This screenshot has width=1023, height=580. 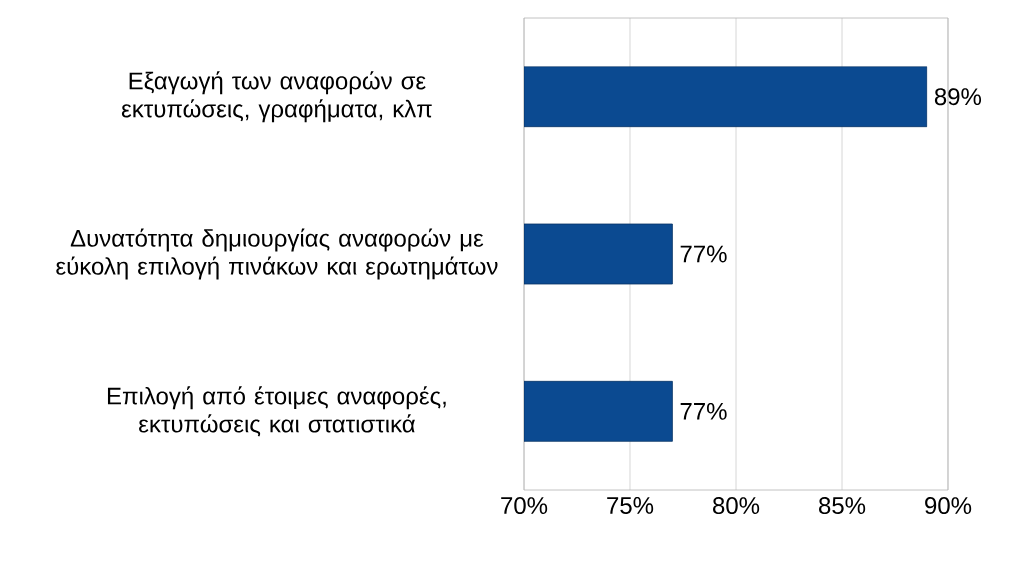 I want to click on x-tick-label: 90%, so click(x=948, y=506).